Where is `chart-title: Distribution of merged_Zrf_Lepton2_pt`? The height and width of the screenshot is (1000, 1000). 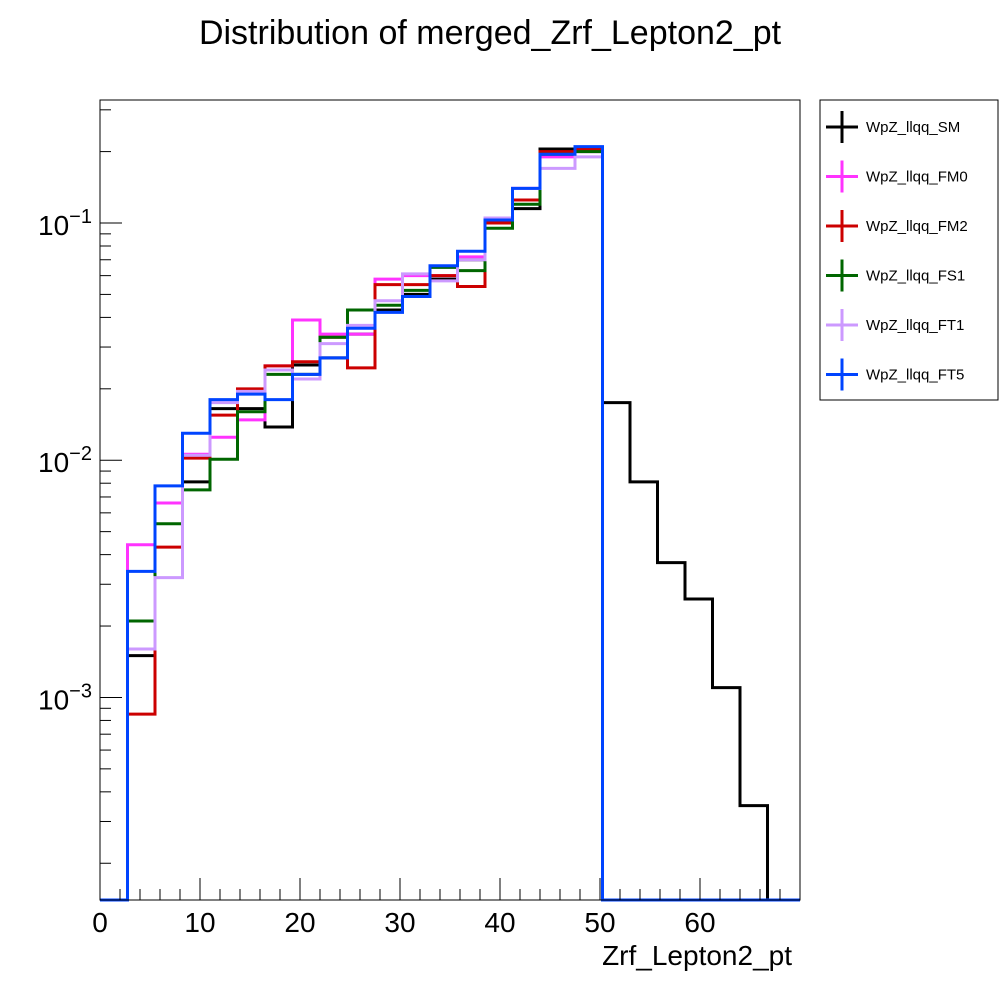 chart-title: Distribution of merged_Zrf_Lepton2_pt is located at coordinates (490, 33).